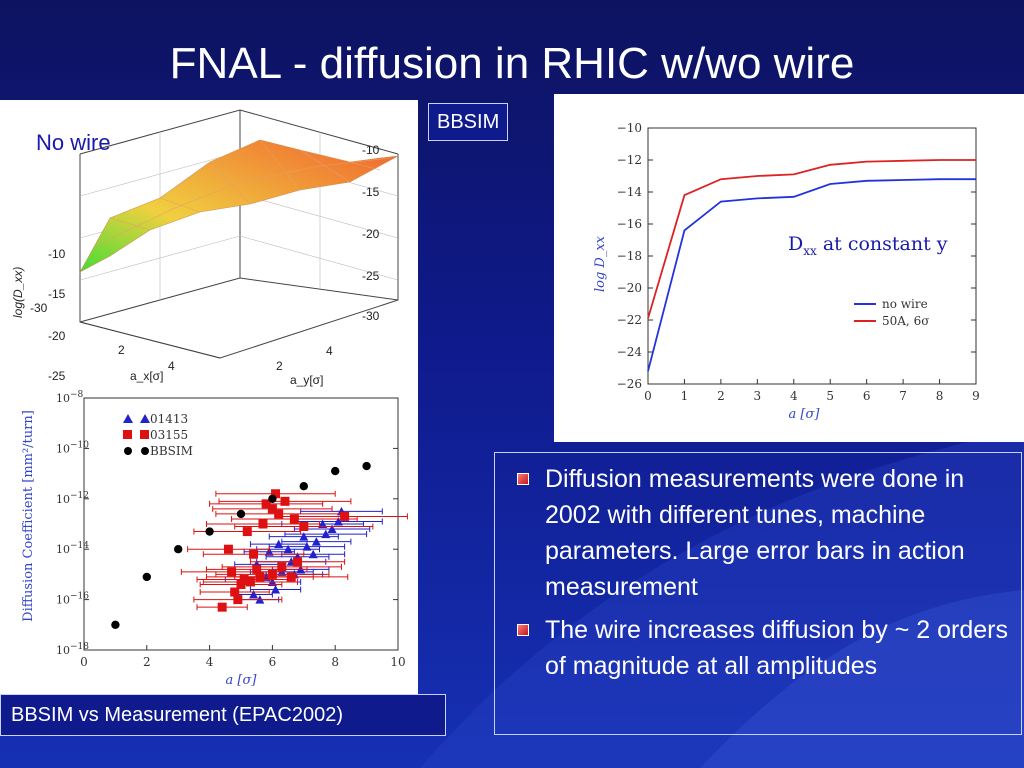  What do you see at coordinates (73, 142) in the screenshot?
I see `no-wire-label: No wire` at bounding box center [73, 142].